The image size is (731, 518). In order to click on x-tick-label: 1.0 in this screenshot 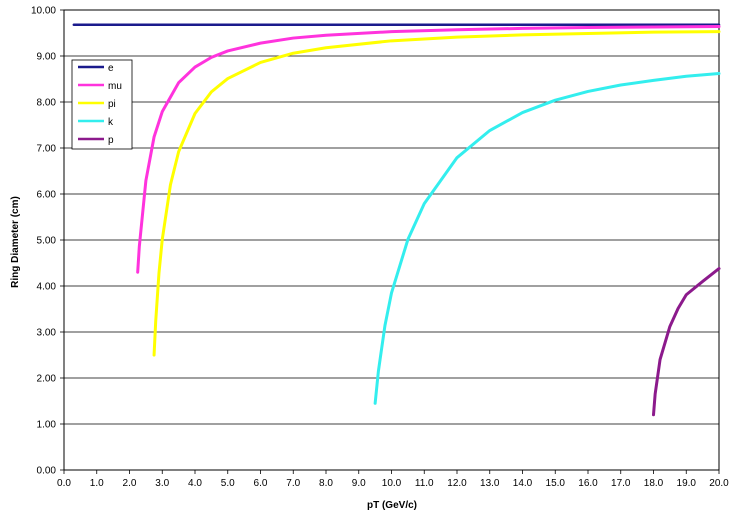, I will do `click(97, 483)`.